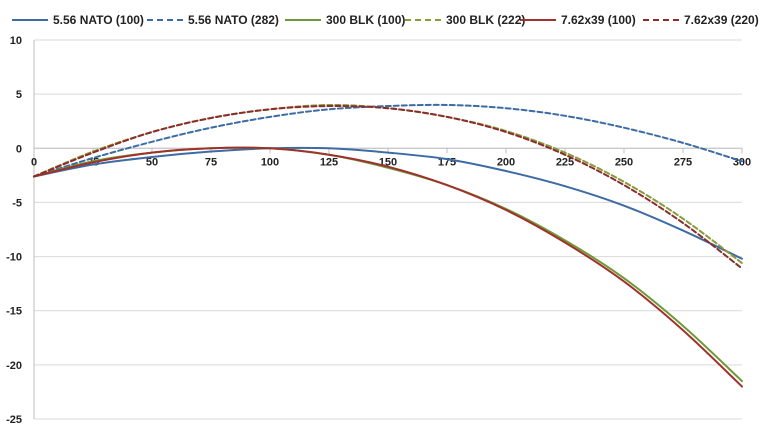 The height and width of the screenshot is (435, 765). I want to click on legend-item: 5.56 NATO (100), so click(78, 20).